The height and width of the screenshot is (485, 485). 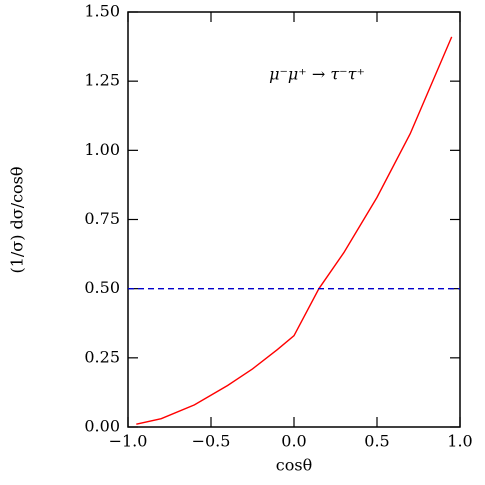 I want to click on x-axis-label: cosθ, so click(x=294, y=465).